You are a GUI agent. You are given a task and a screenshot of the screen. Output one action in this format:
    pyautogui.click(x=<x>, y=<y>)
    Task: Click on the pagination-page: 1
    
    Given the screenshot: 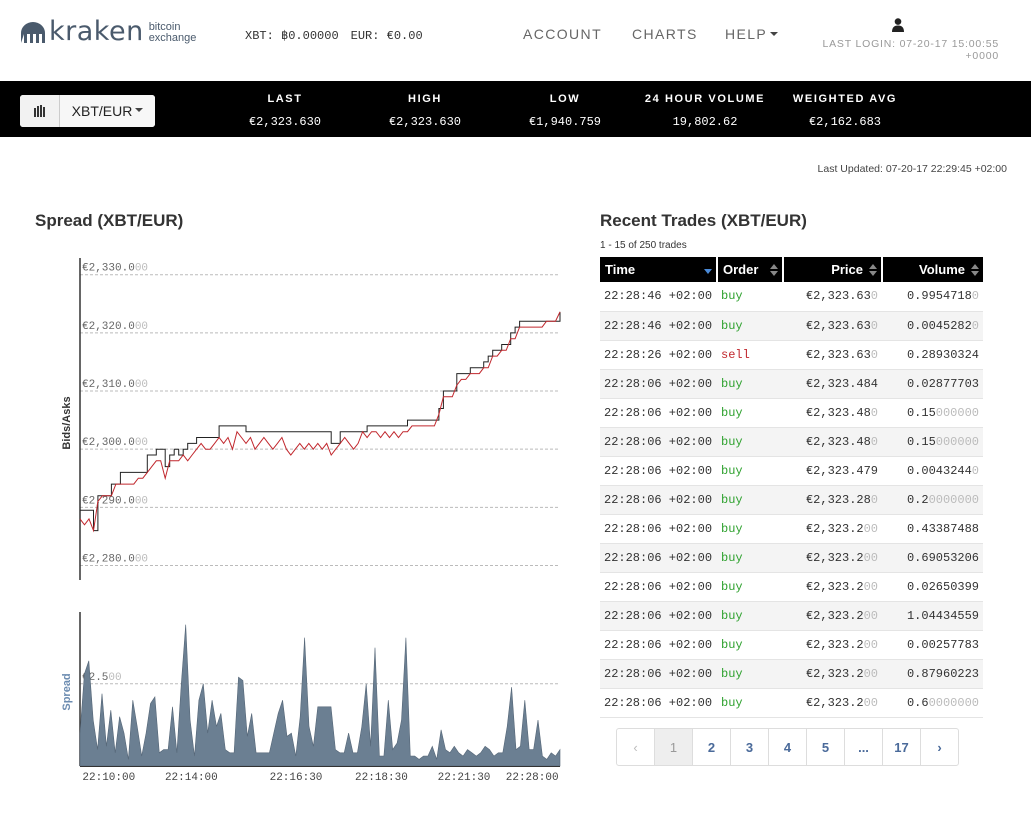 What is the action you would take?
    pyautogui.click(x=673, y=747)
    